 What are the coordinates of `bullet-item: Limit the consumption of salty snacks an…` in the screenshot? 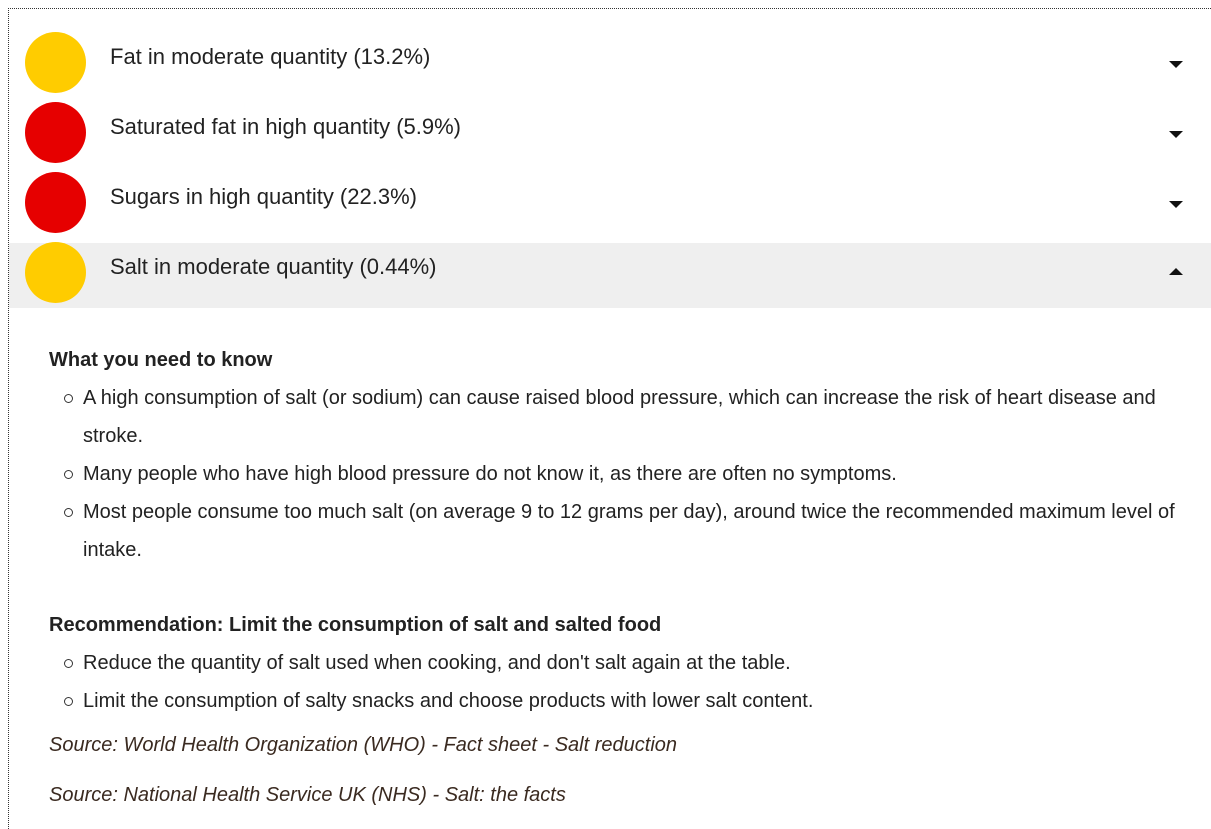 It's located at (619, 701).